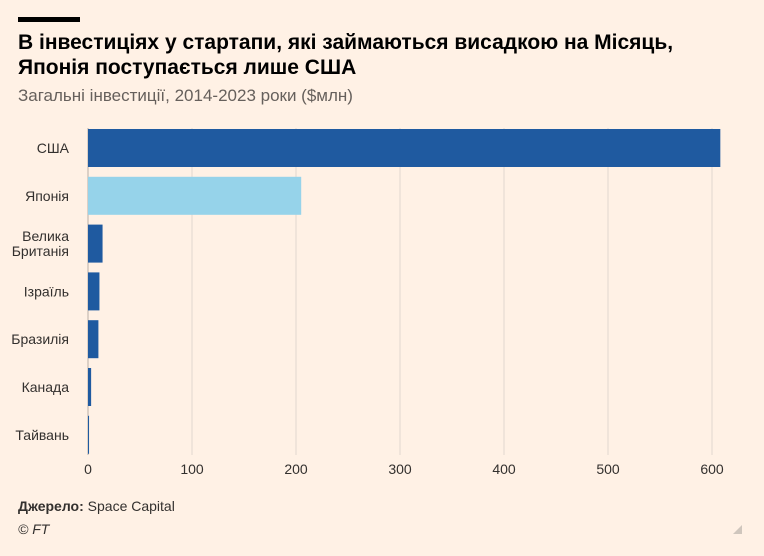 This screenshot has width=764, height=556. I want to click on x-tick-label: 0, so click(88, 469).